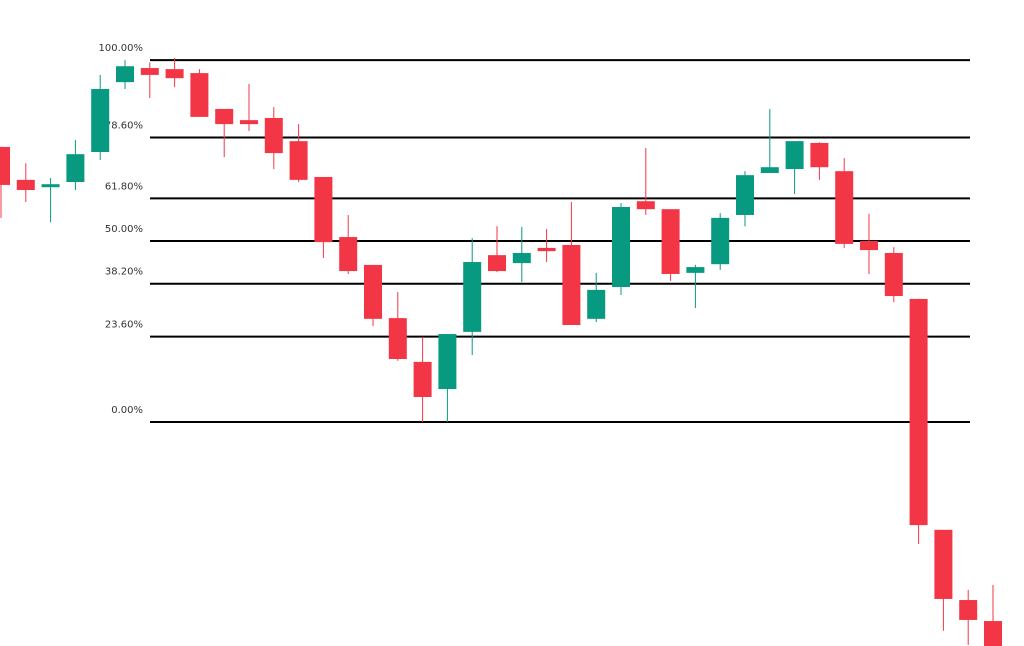  Describe the element at coordinates (127, 410) in the screenshot. I see `fib-level-label: 0.00%` at that location.